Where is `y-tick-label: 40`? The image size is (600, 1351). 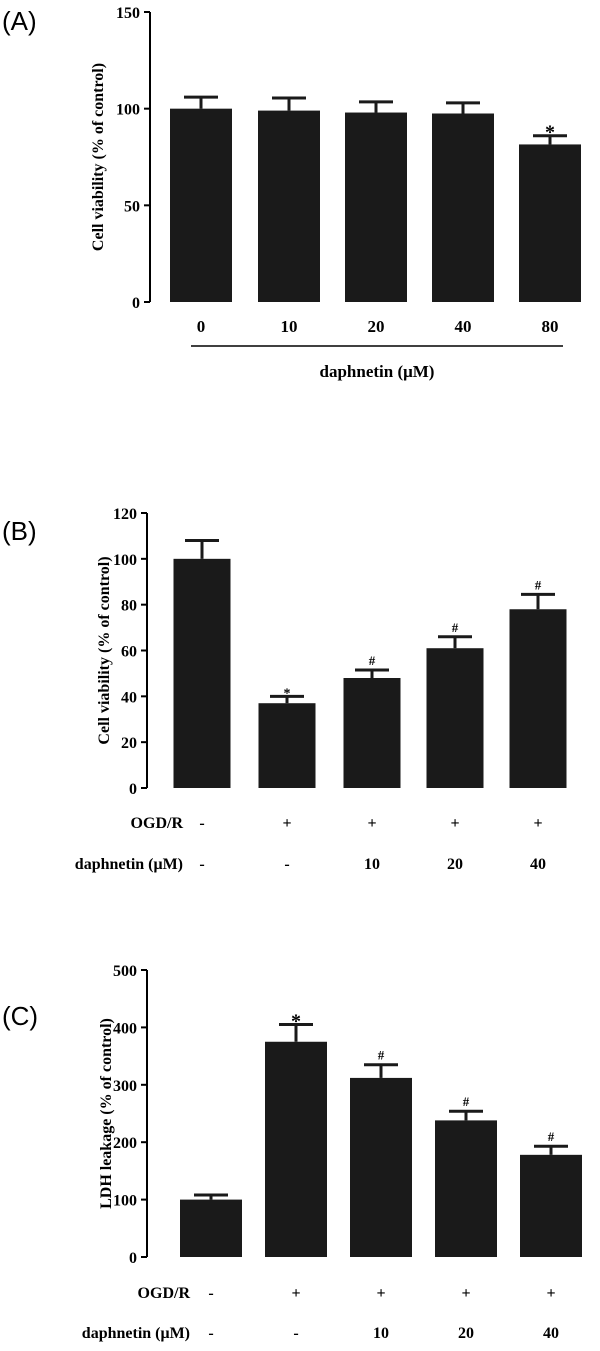 y-tick-label: 40 is located at coordinates (129, 697).